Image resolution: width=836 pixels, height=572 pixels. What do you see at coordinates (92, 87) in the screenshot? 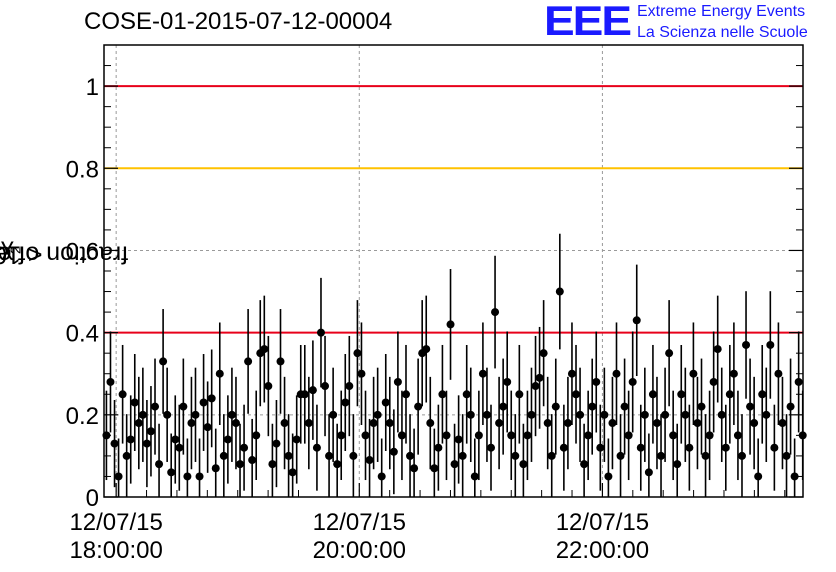
I see `y-tick-label: 1` at bounding box center [92, 87].